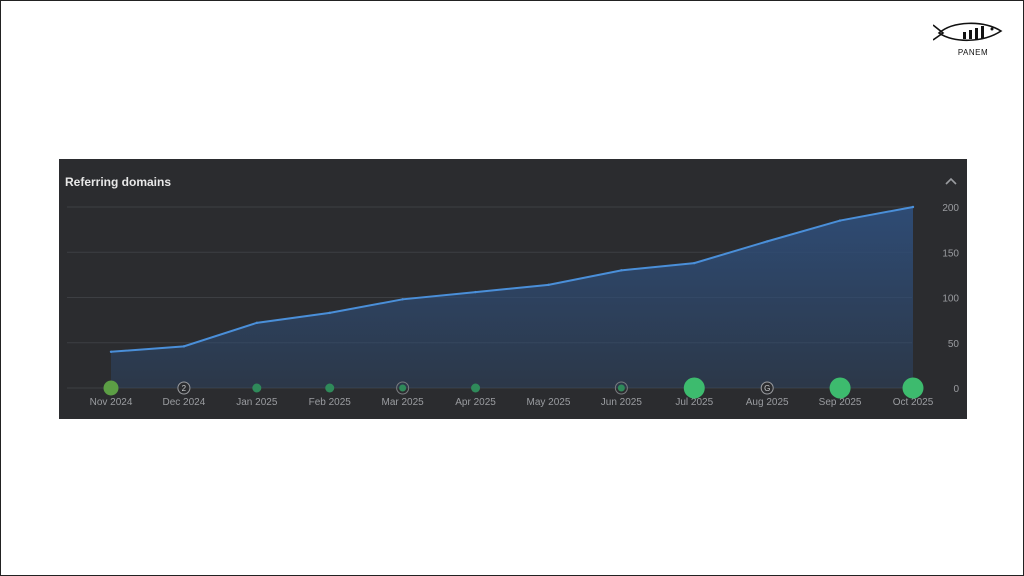  What do you see at coordinates (694, 263) in the screenshot?
I see `data-point-jul-2025` at bounding box center [694, 263].